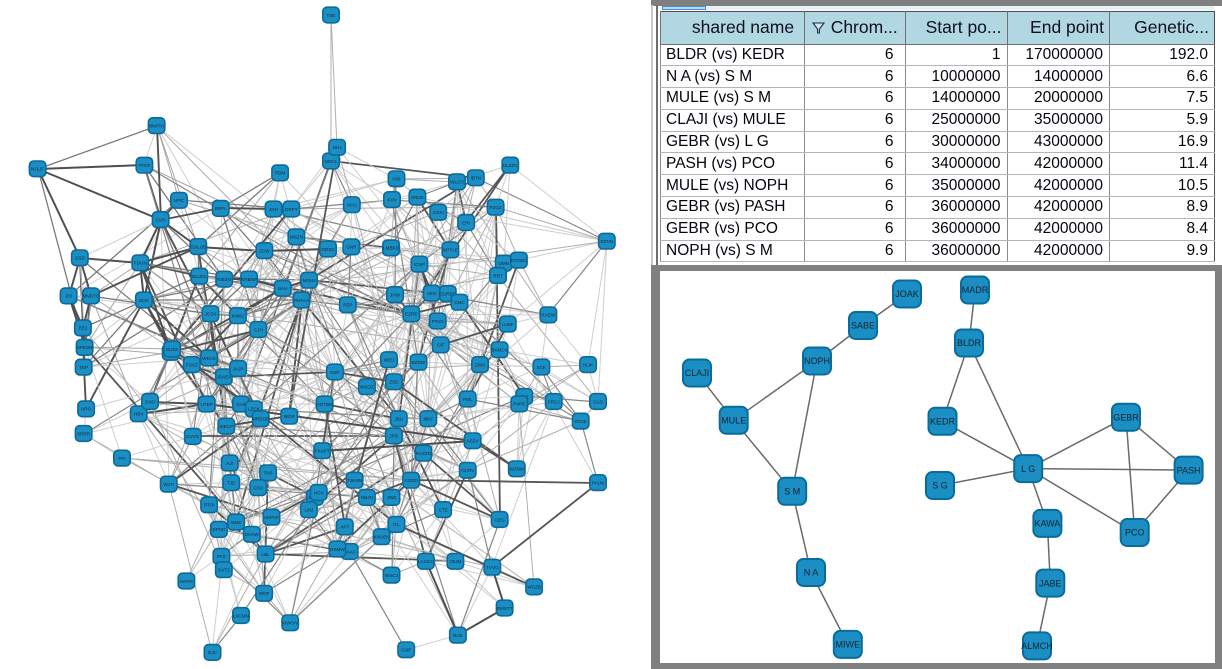 This screenshot has height=669, width=1222. I want to click on svg-text: EZRE, so click(411, 314).